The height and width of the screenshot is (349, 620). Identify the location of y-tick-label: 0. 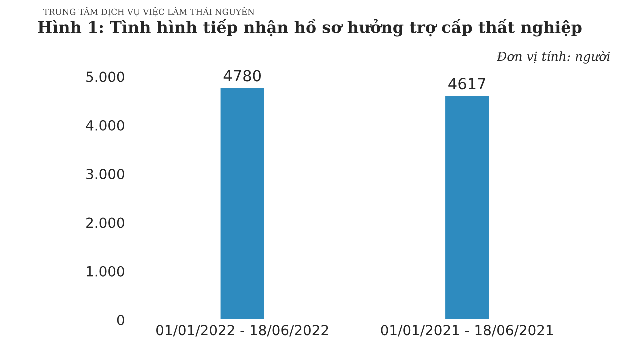
(120, 320).